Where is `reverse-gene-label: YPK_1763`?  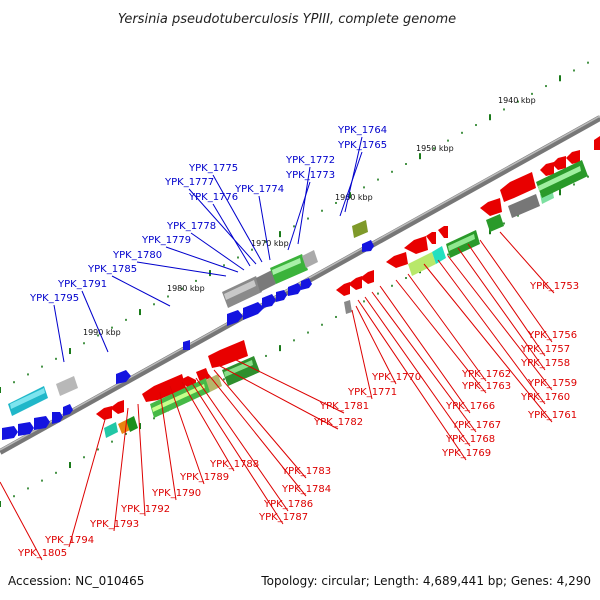
reverse-gene-label: YPK_1763 is located at coordinates (486, 386).